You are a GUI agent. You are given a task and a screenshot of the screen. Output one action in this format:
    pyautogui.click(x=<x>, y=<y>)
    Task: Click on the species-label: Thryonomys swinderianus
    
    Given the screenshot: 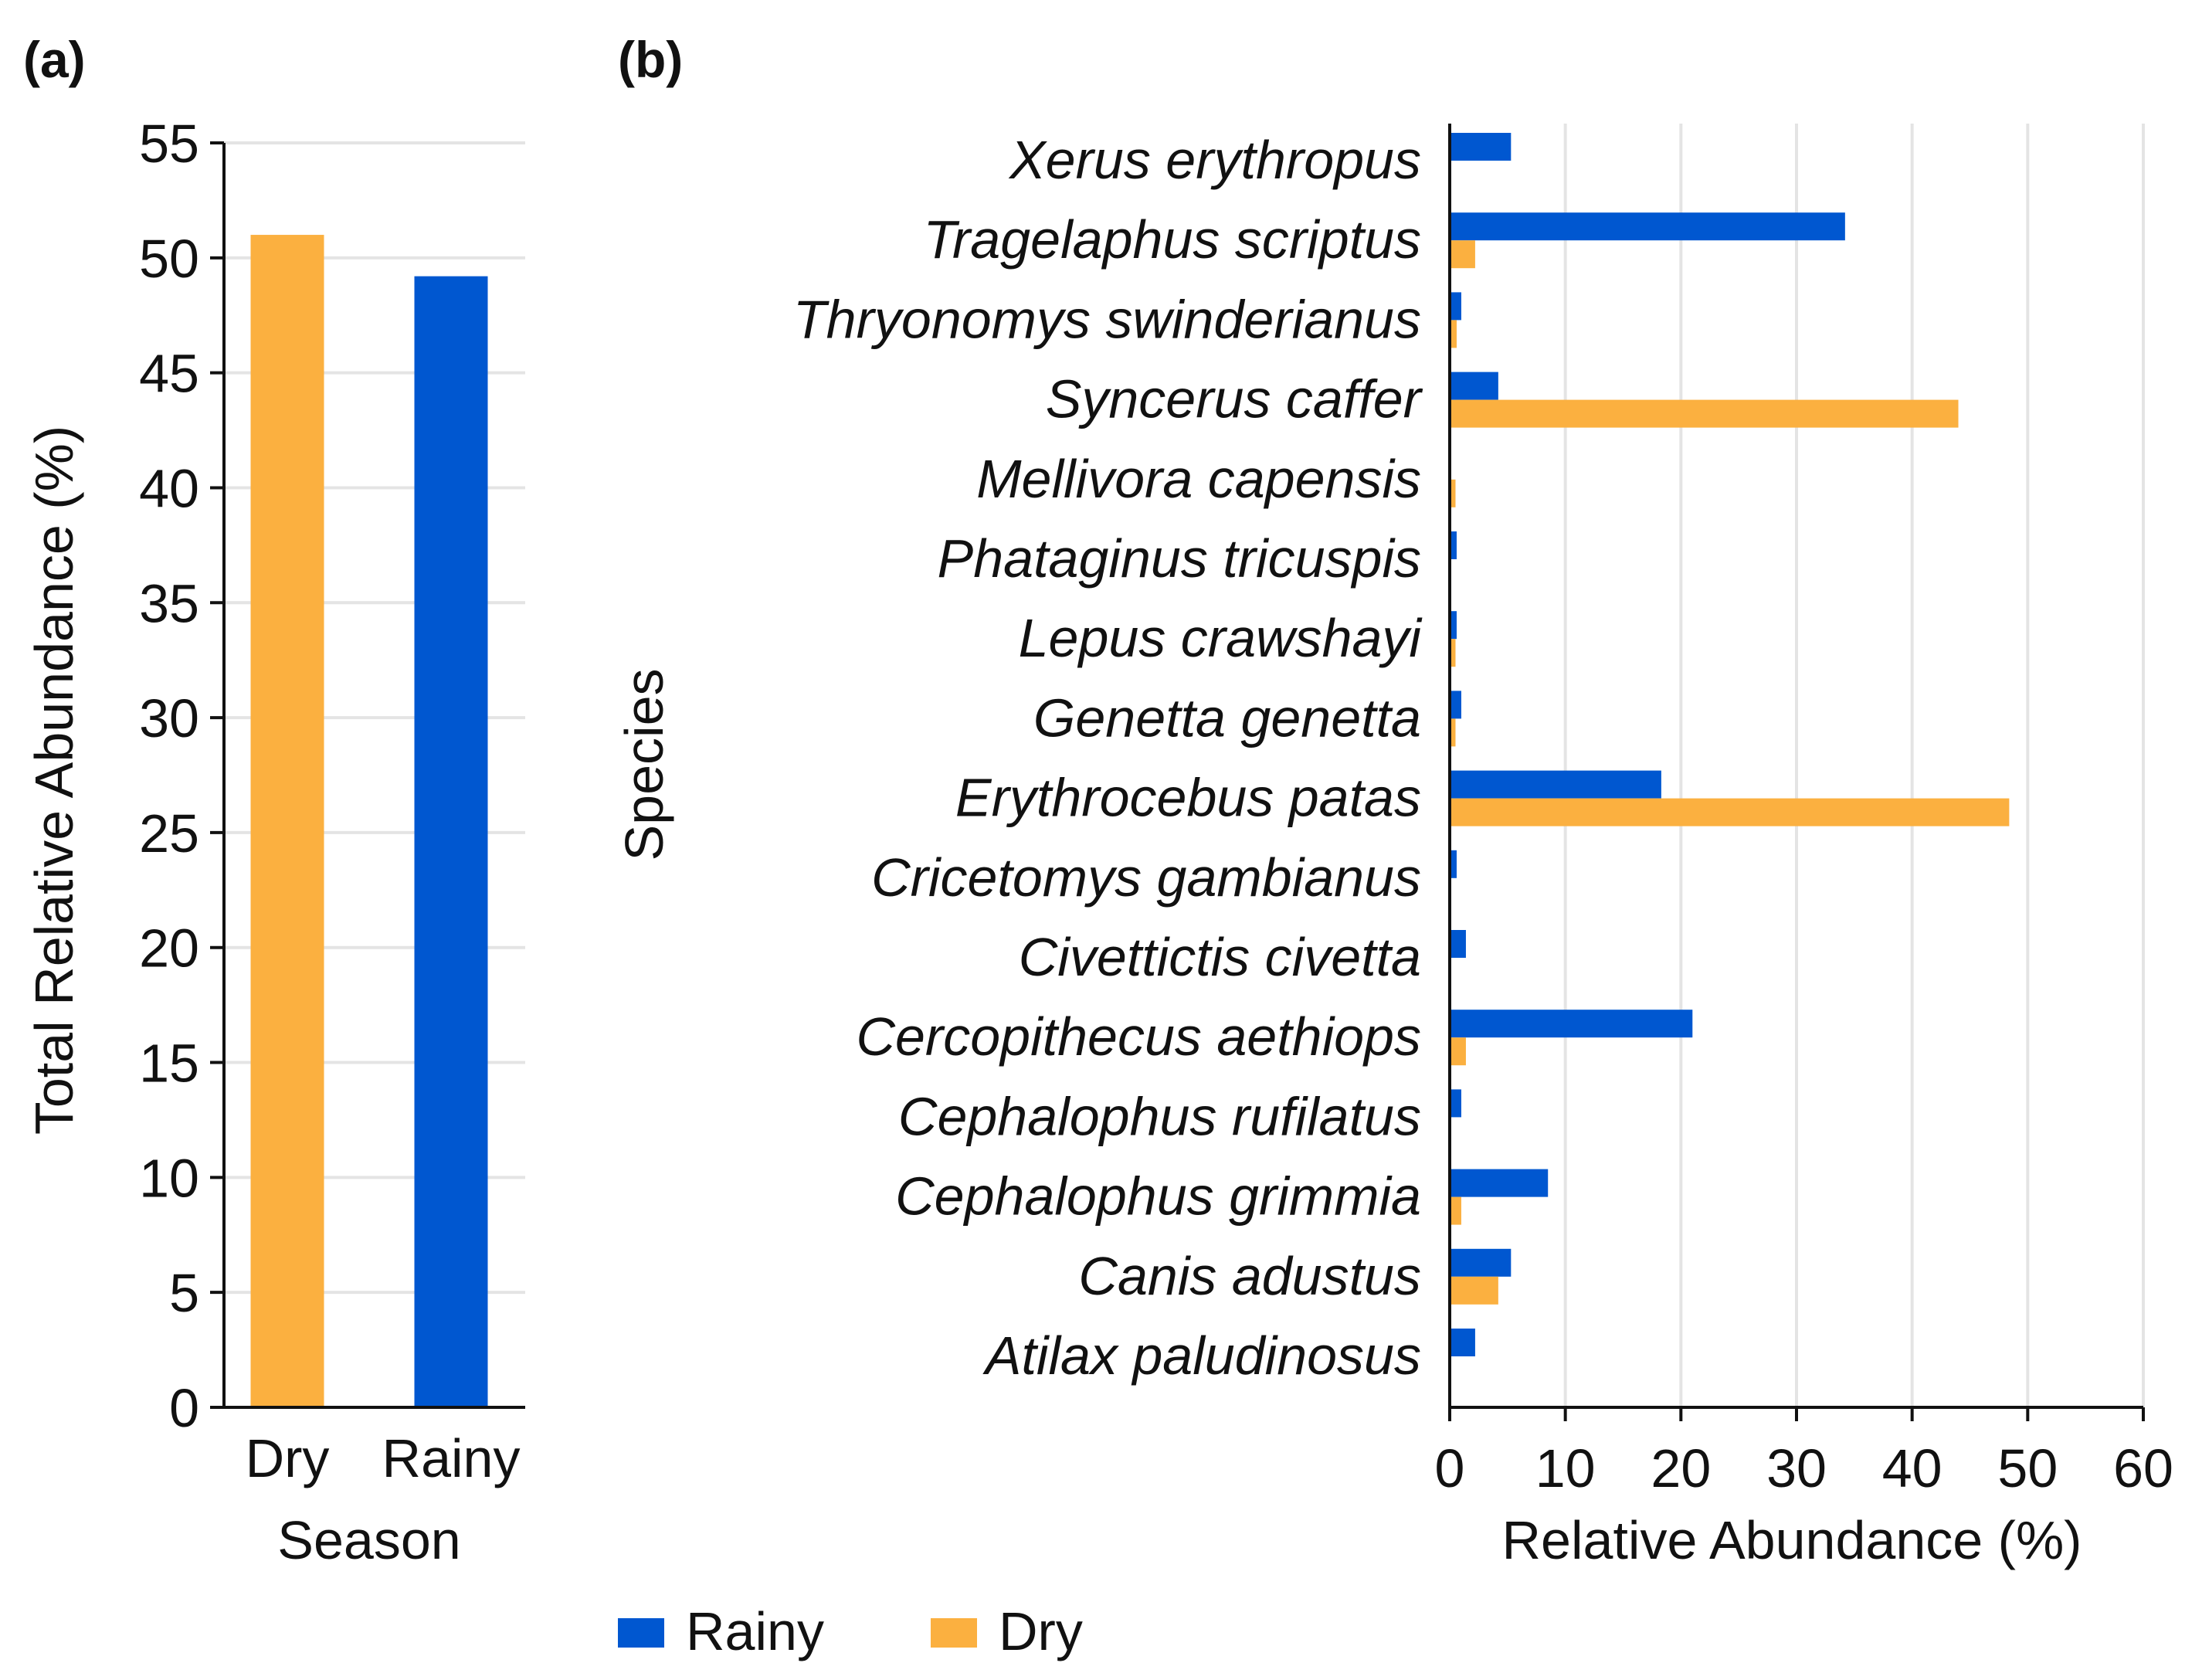 What is the action you would take?
    pyautogui.click(x=1107, y=319)
    